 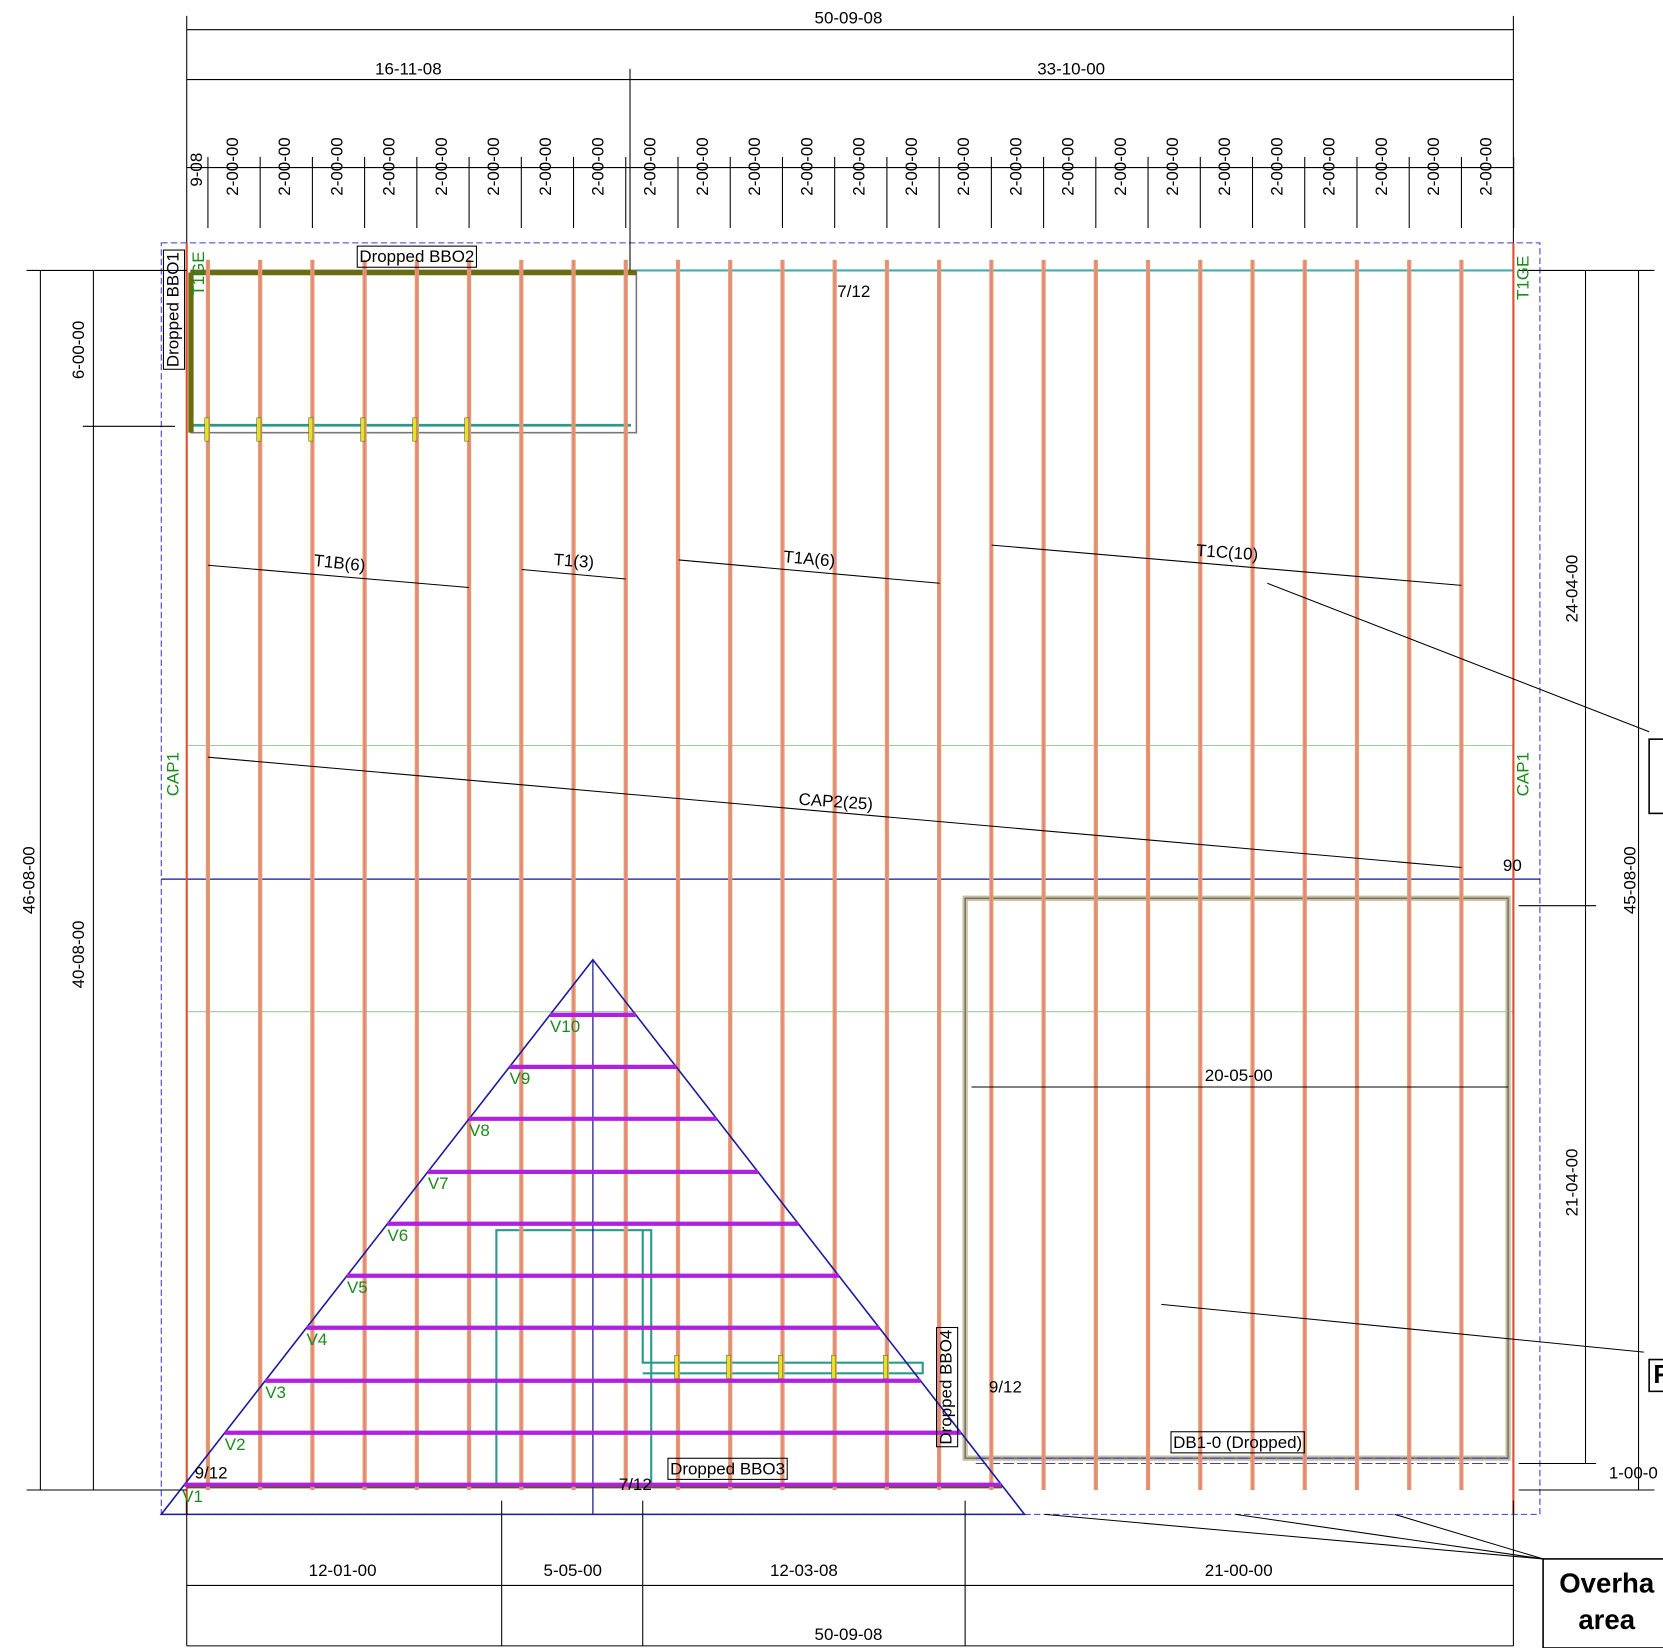 I want to click on dimension-text: 40-08-00, so click(x=78, y=955).